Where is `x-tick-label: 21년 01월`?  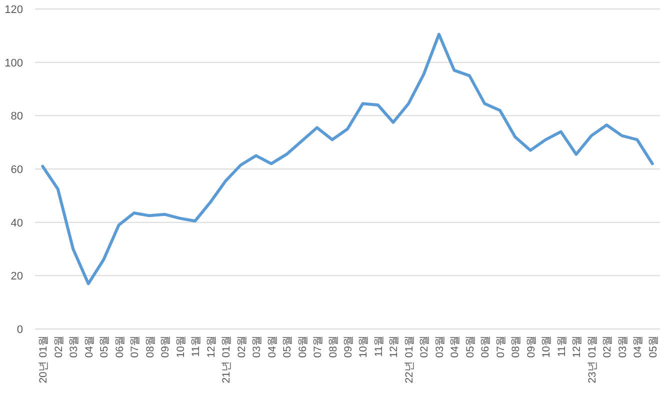
x-tick-label: 21년 01월 is located at coordinates (226, 359).